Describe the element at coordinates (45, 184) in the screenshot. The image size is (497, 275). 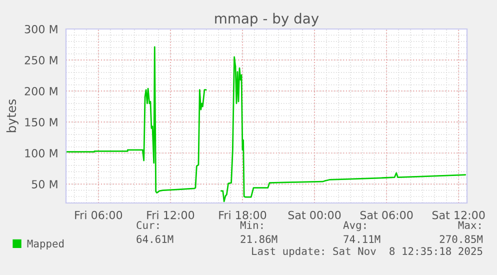
I see `y-tick-label: 50 M` at that location.